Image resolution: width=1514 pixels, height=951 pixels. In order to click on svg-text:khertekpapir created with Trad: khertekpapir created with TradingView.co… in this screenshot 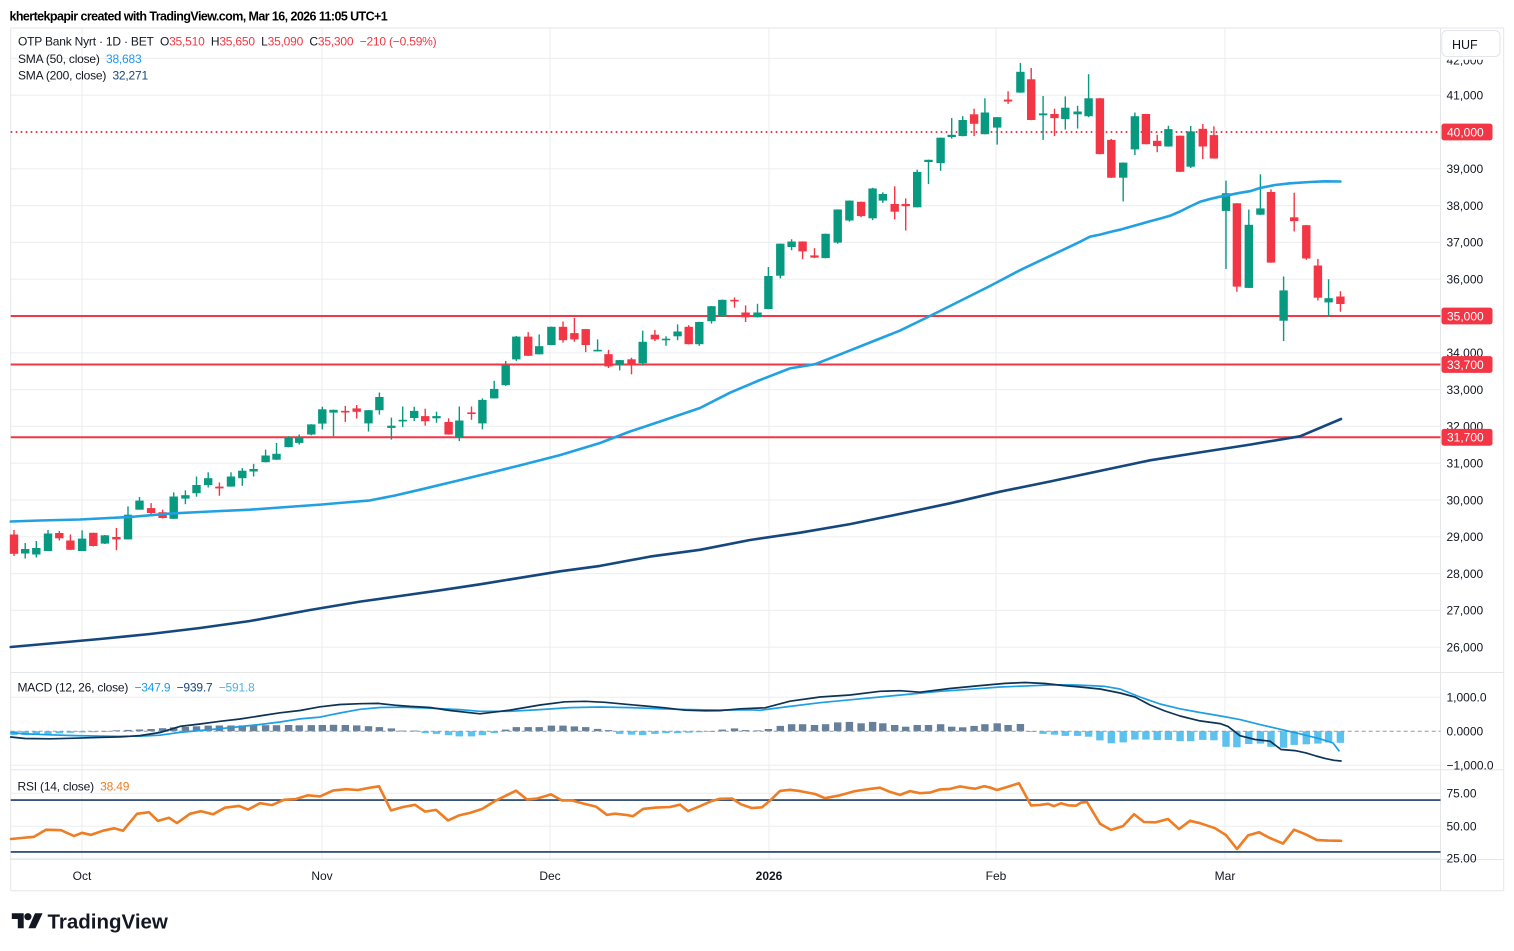, I will do `click(199, 17)`.